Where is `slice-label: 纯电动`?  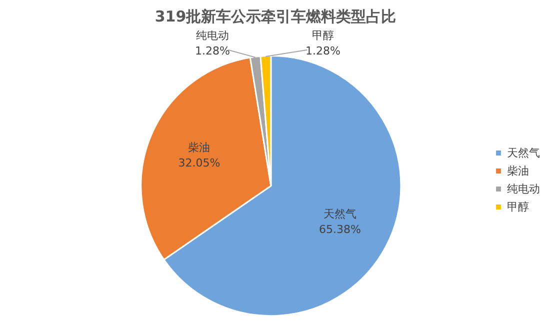 slice-label: 纯电动 is located at coordinates (212, 35).